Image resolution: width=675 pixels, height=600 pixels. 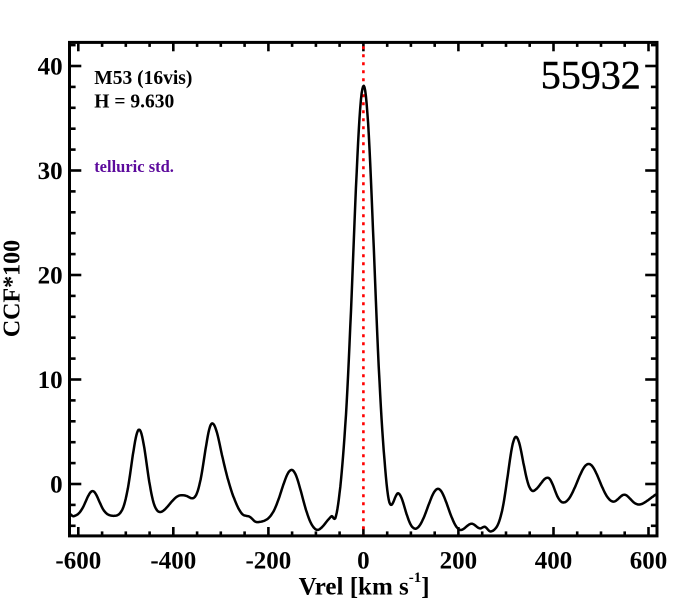 What do you see at coordinates (134, 166) in the screenshot?
I see `svg-text: telluric std.` at bounding box center [134, 166].